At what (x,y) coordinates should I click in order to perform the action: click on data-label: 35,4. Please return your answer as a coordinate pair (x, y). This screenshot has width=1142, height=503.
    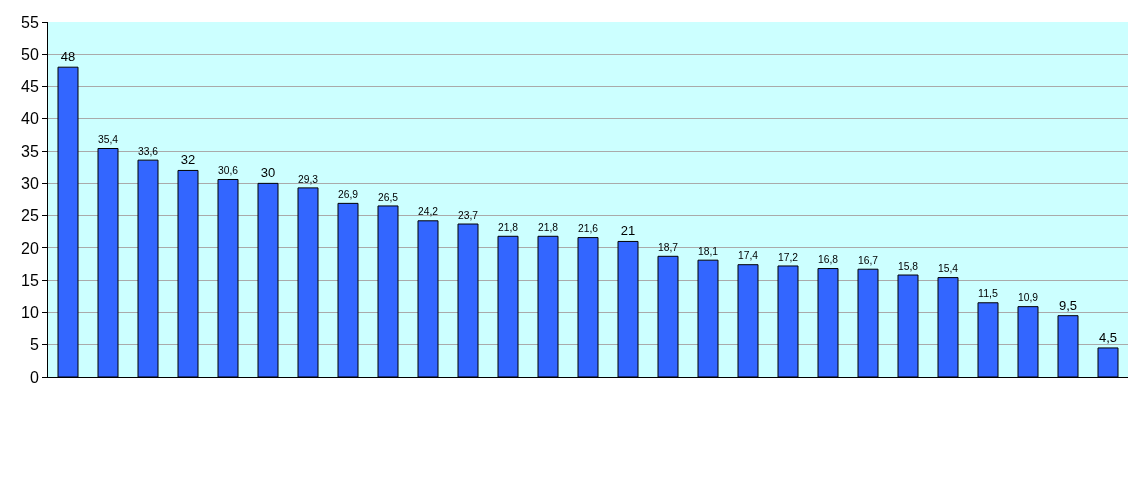
    Looking at the image, I should click on (108, 140).